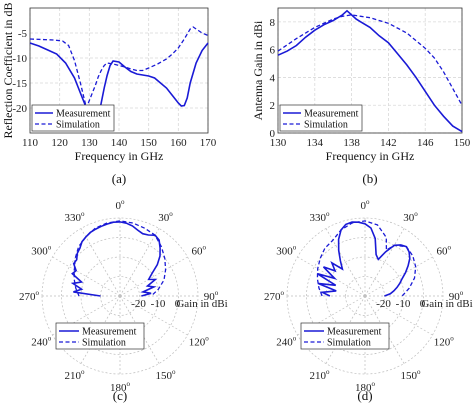  Describe the element at coordinates (273, 23) in the screenshot. I see `y-tick-label: 8` at that location.